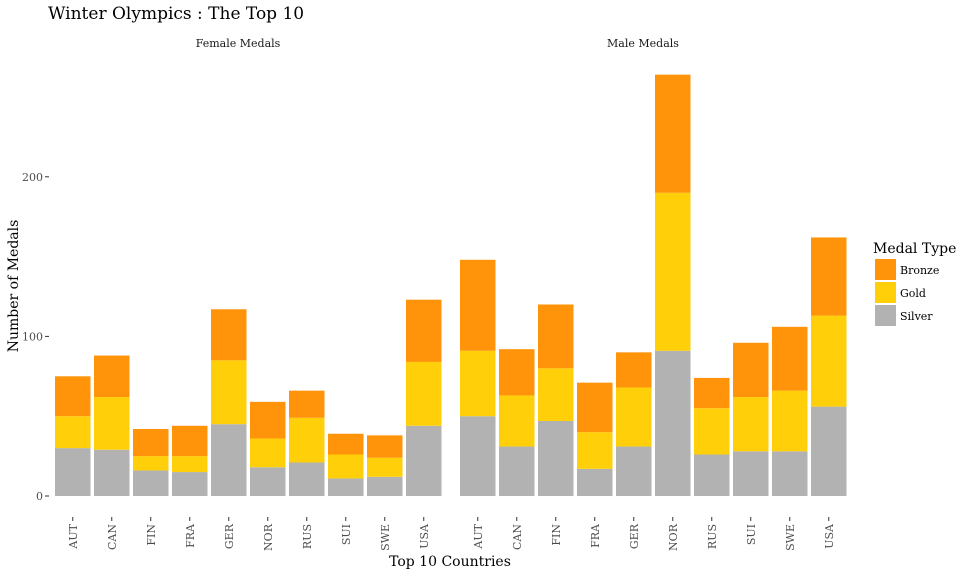  I want to click on legend-item: Silver, so click(904, 315).